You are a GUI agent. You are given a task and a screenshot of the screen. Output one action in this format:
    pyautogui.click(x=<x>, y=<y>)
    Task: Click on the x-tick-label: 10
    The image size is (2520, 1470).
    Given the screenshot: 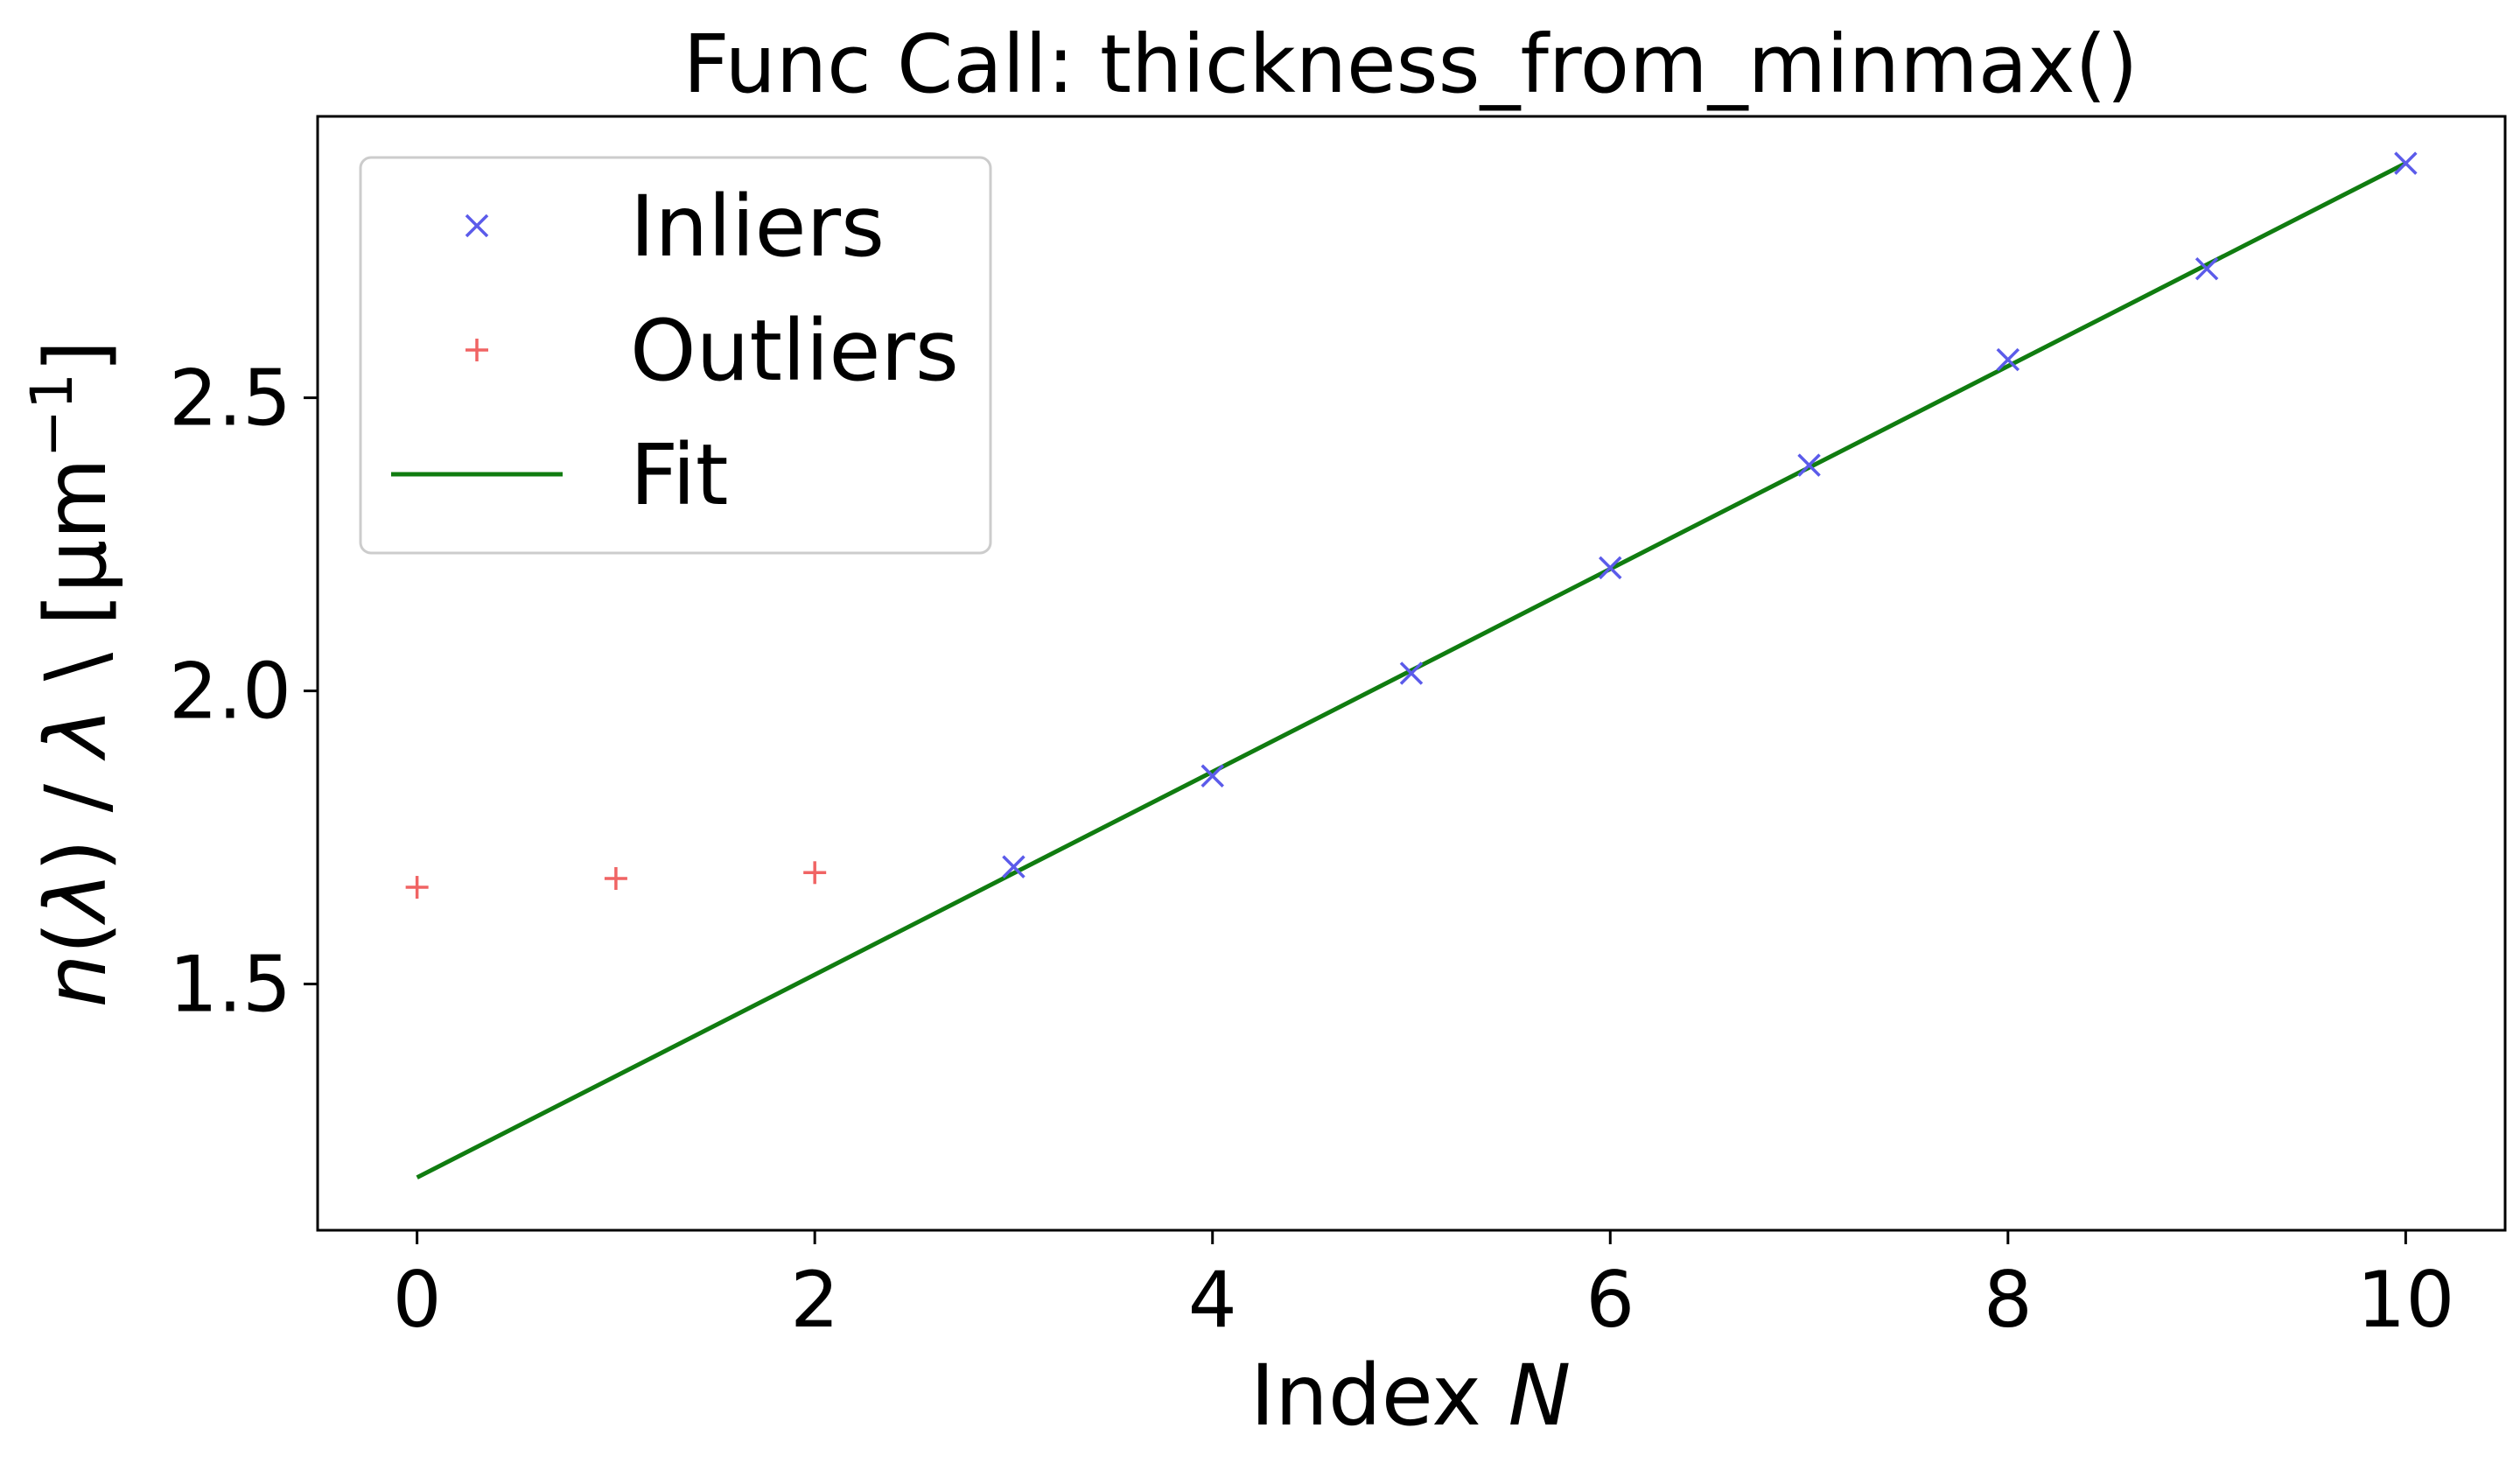 What is the action you would take?
    pyautogui.click(x=2405, y=1300)
    